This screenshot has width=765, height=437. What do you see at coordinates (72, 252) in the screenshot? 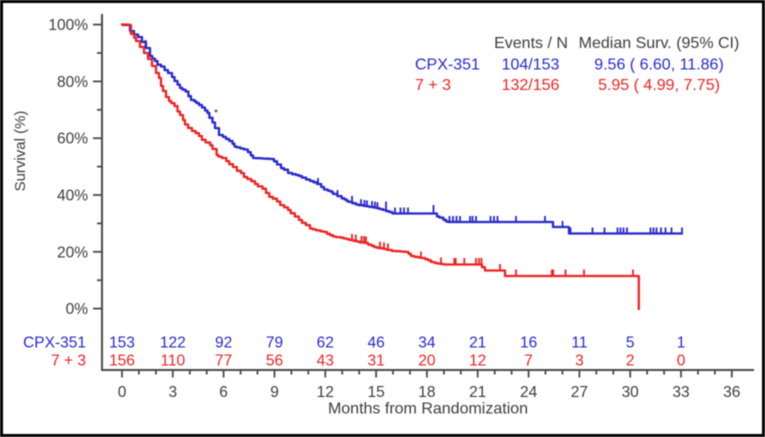
I see `svg-text: 20%` at bounding box center [72, 252].